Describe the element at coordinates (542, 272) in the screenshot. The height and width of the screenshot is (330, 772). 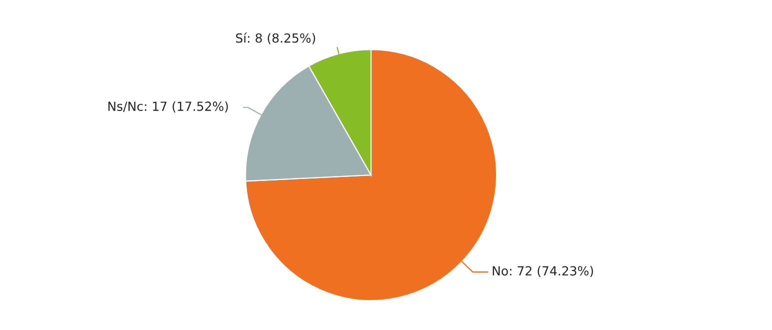
I see `slice-label: No: 72 (74.23%)` at that location.